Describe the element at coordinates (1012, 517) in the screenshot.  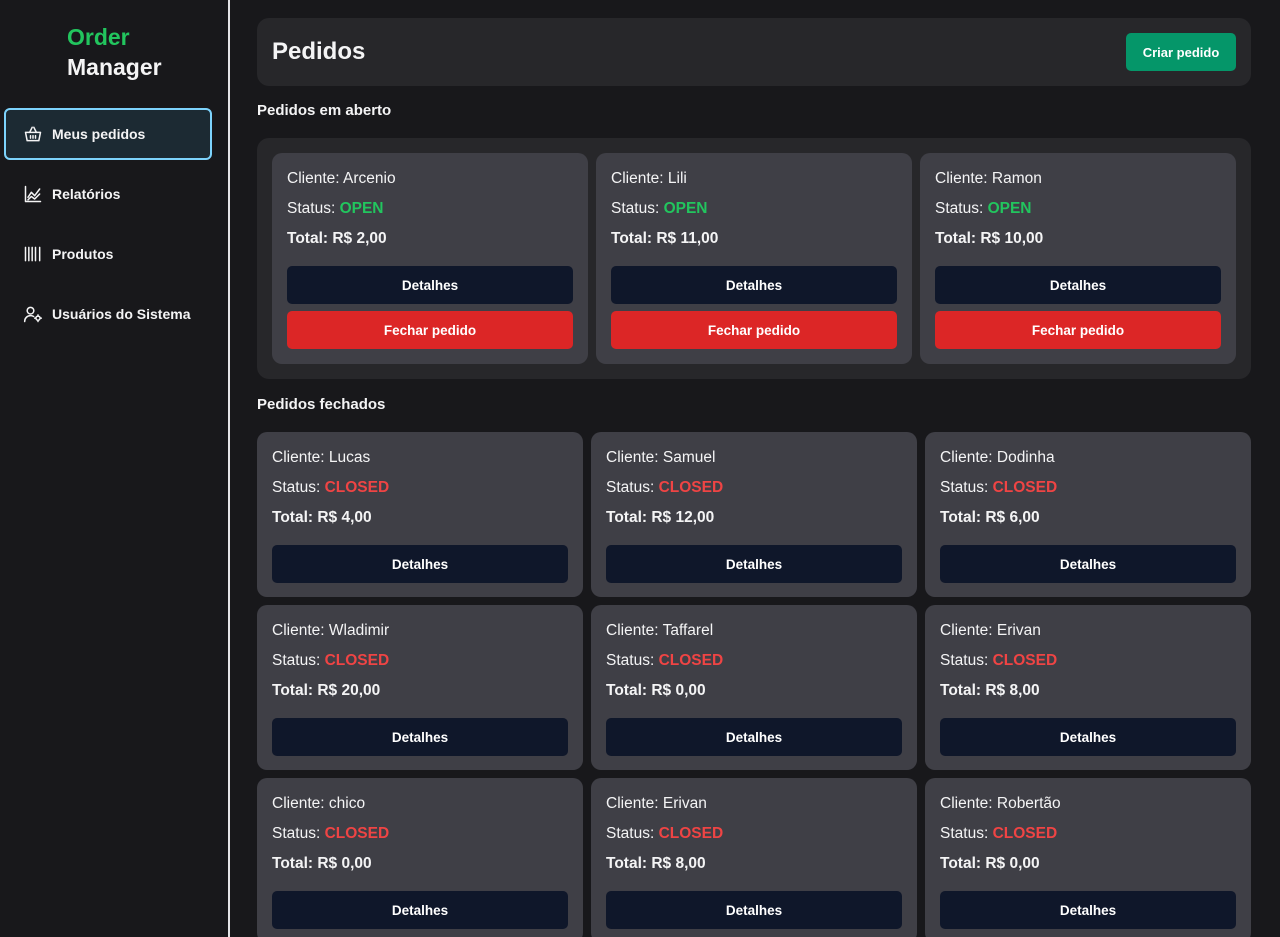
I see `total-value: R$ 6,00` at that location.